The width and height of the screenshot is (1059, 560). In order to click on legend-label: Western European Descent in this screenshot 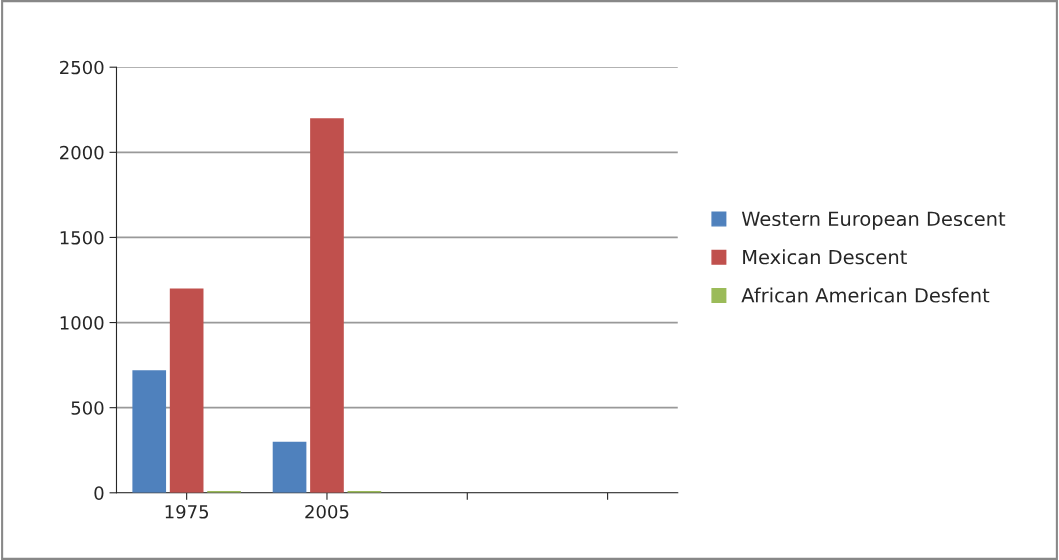, I will do `click(873, 220)`.